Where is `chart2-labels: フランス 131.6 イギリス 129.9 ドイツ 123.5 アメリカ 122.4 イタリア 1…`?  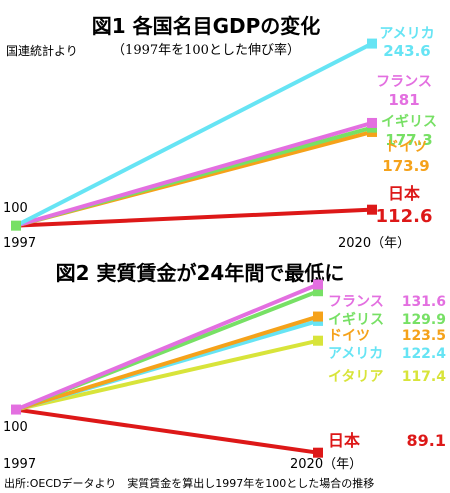 chart2-labels: フランス 131.6 イギリス 129.9 ドイツ 123.5 アメリカ 122.4 イタリア 1… is located at coordinates (387, 372).